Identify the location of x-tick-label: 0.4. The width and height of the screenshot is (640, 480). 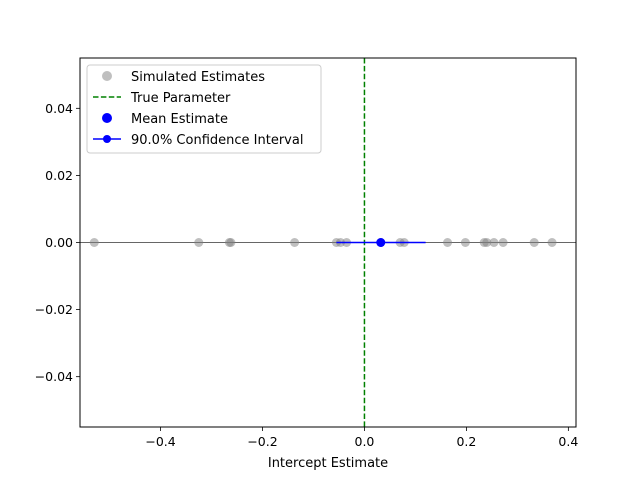
(568, 441).